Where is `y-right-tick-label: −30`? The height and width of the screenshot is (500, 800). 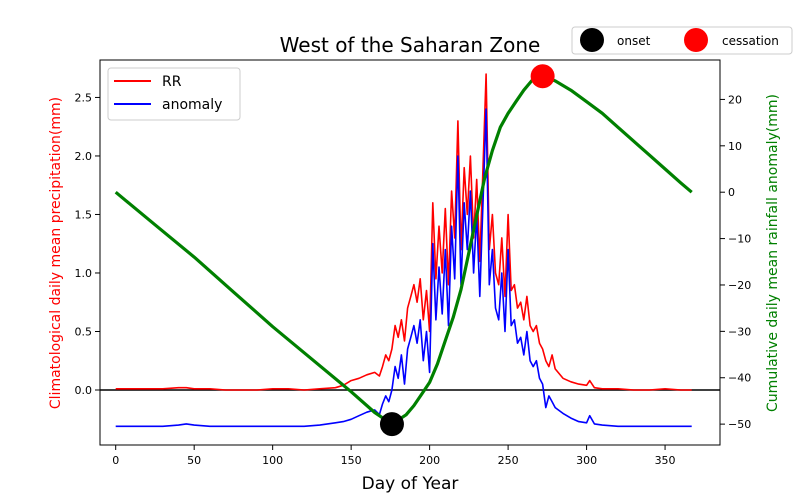 y-right-tick-label: −30 is located at coordinates (739, 331).